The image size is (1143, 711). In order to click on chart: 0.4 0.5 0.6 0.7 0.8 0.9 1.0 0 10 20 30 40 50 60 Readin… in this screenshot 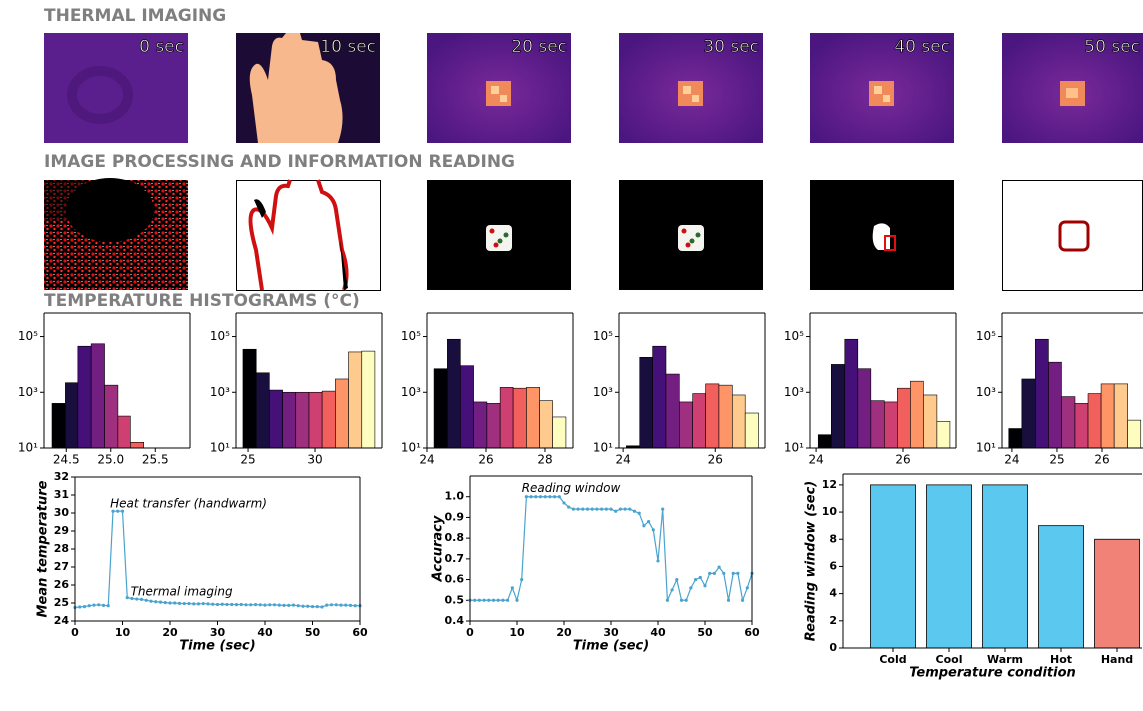, I will do `click(595, 564)`.